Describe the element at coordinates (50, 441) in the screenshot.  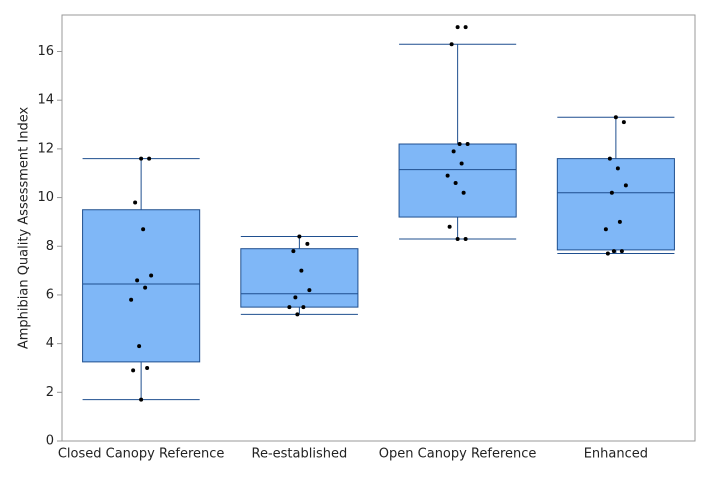
I see `y-tick-label: 0` at that location.